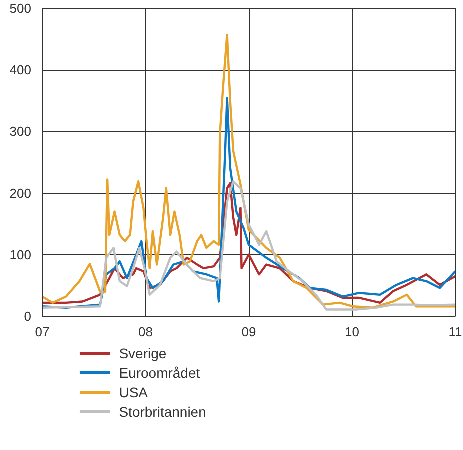 Image resolution: width=463 pixels, height=450 pixels. What do you see at coordinates (162, 412) in the screenshot?
I see `legend-label: Storbritannien` at bounding box center [162, 412].